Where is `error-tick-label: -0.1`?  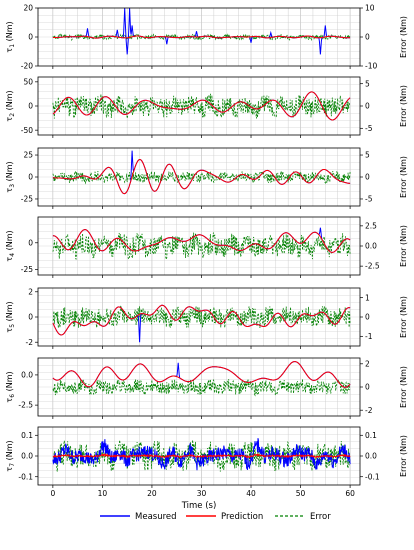 error-tick-label: -0.1 is located at coordinates (372, 476).